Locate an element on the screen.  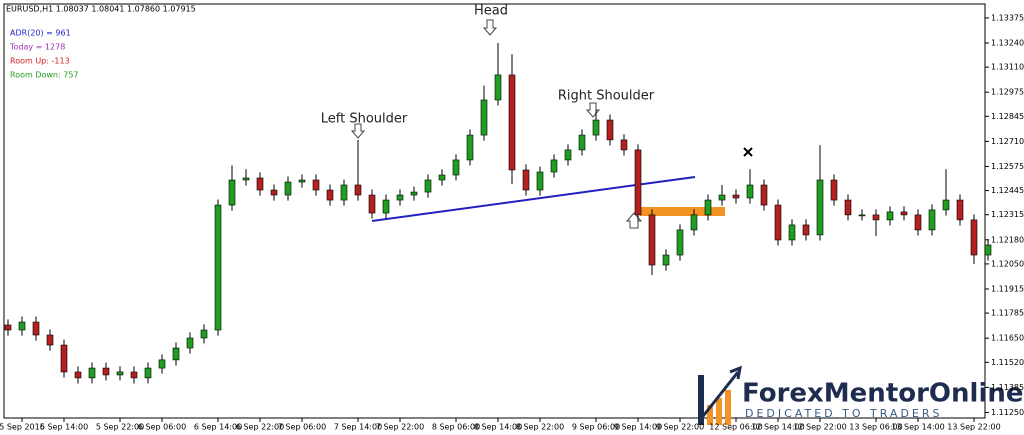
x-tick-label: 6 Sep 06:00 is located at coordinates (162, 427).